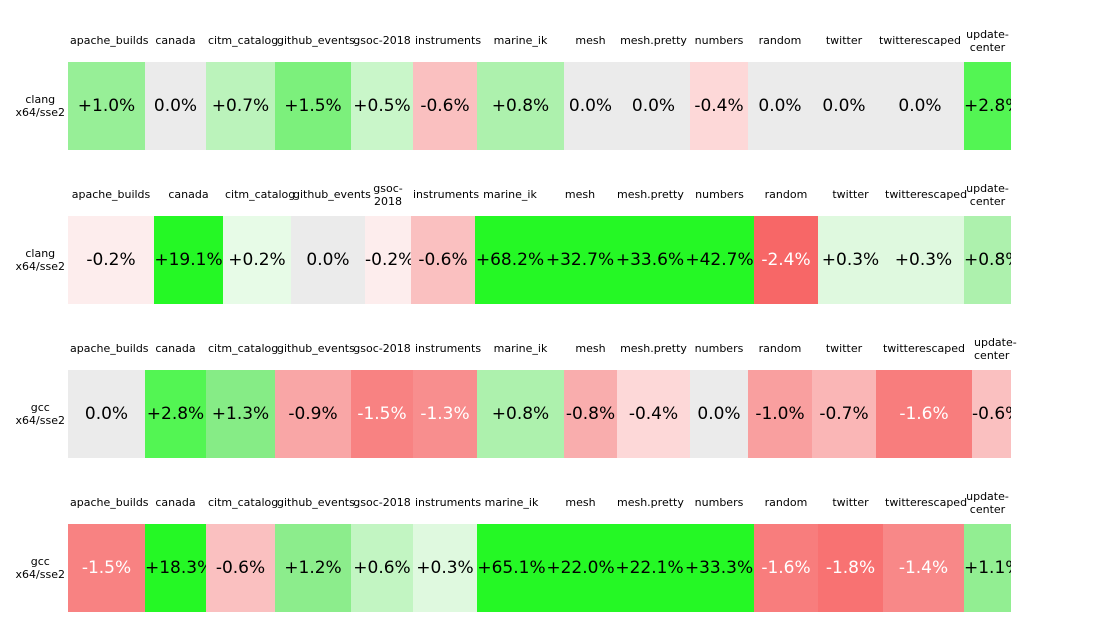 Image resolution: width=1100 pixels, height=640 pixels. What do you see at coordinates (382, 568) in the screenshot?
I see `value-text: +0.6%` at bounding box center [382, 568].